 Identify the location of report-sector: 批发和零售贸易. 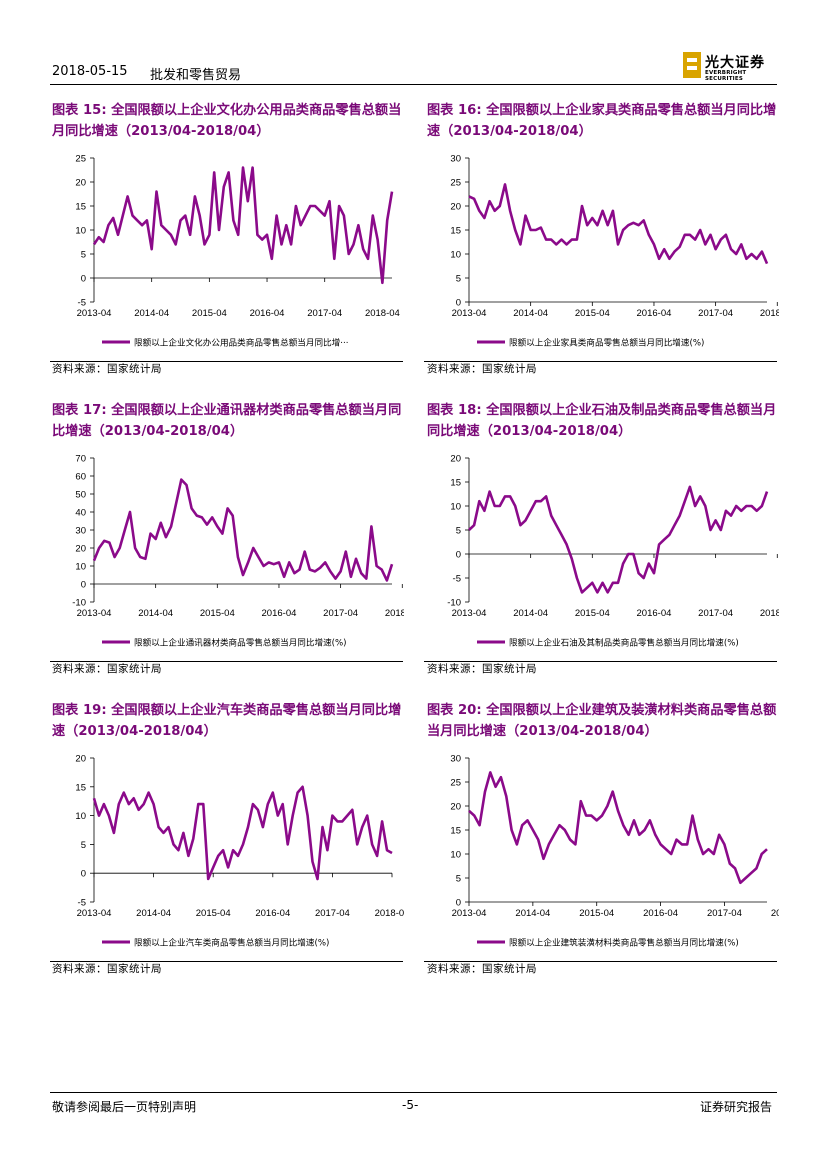
(196, 75).